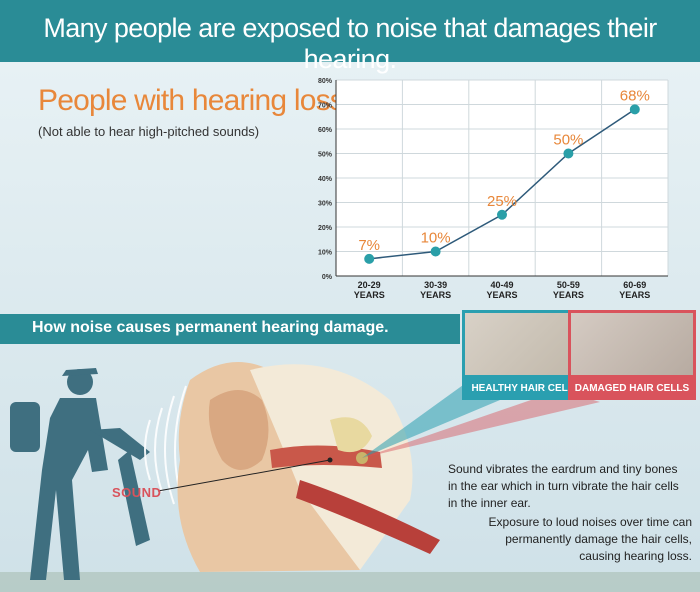 This screenshot has height=592, width=700. What do you see at coordinates (325, 179) in the screenshot?
I see `y-tick-label: 40%` at bounding box center [325, 179].